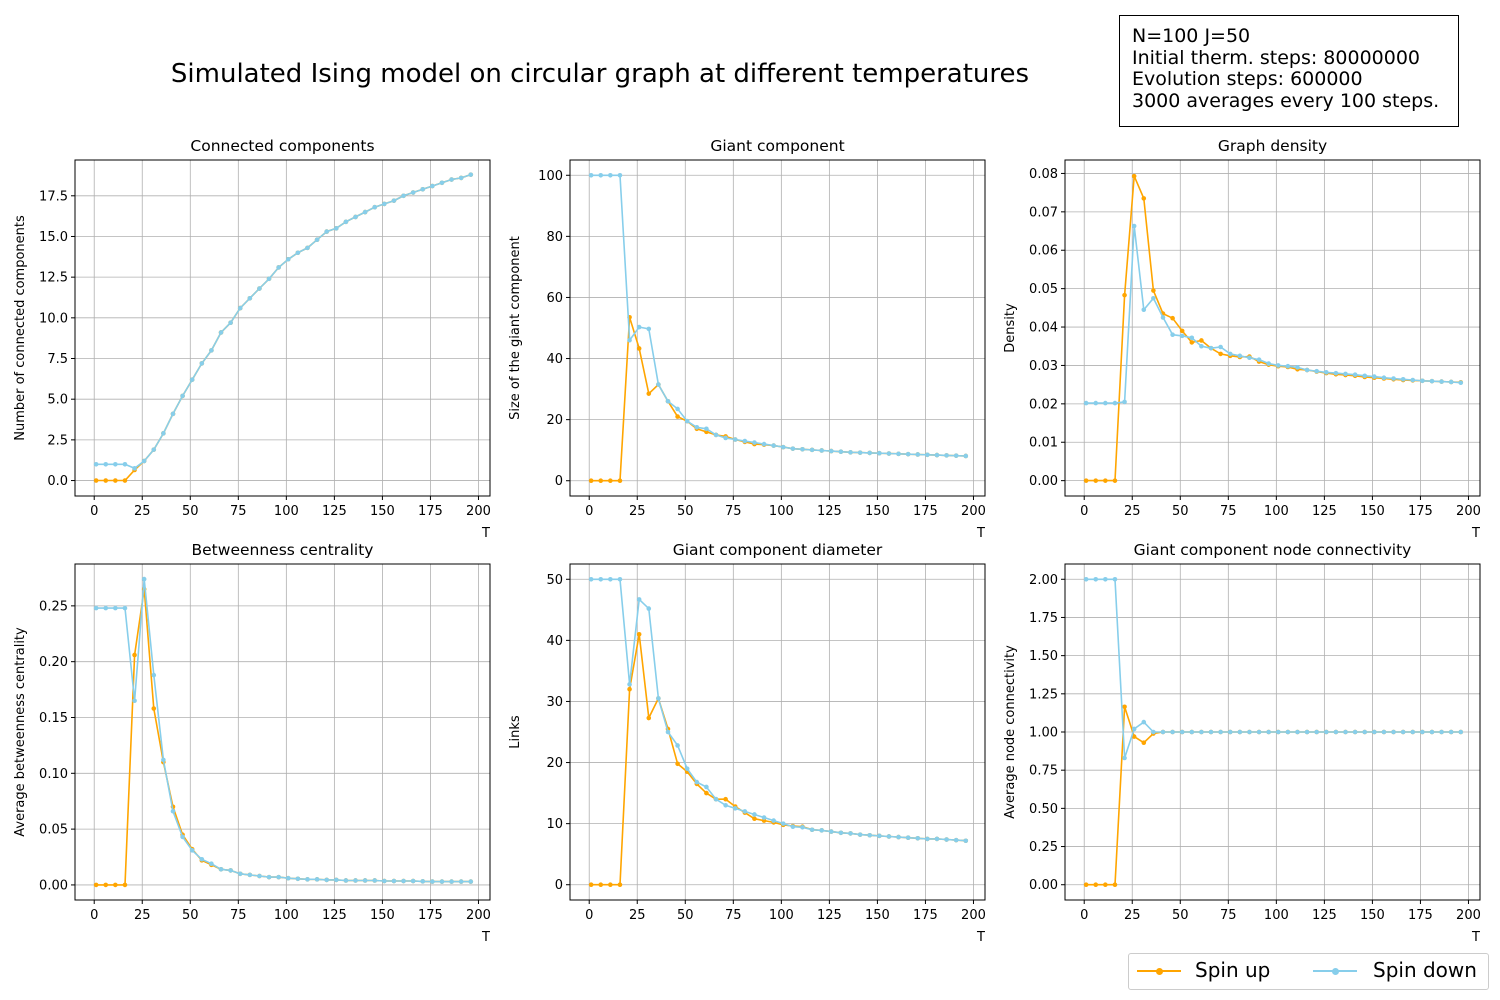  What do you see at coordinates (57, 440) in the screenshot?
I see `y-tick-label: 2.5` at bounding box center [57, 440].